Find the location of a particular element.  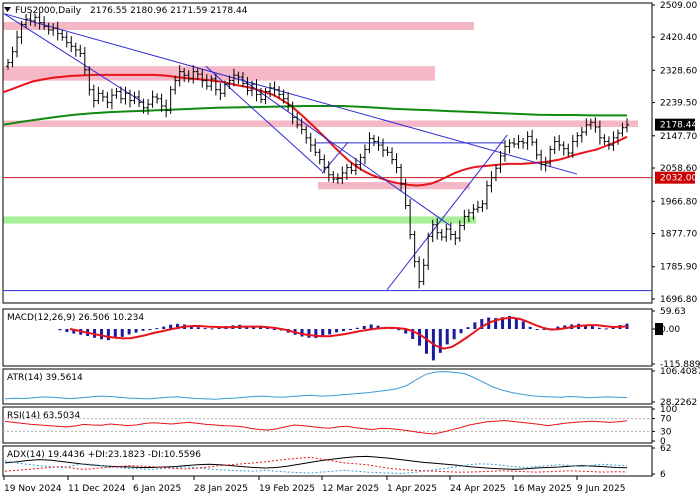

adx-minus-di-line is located at coordinates (316, 464).